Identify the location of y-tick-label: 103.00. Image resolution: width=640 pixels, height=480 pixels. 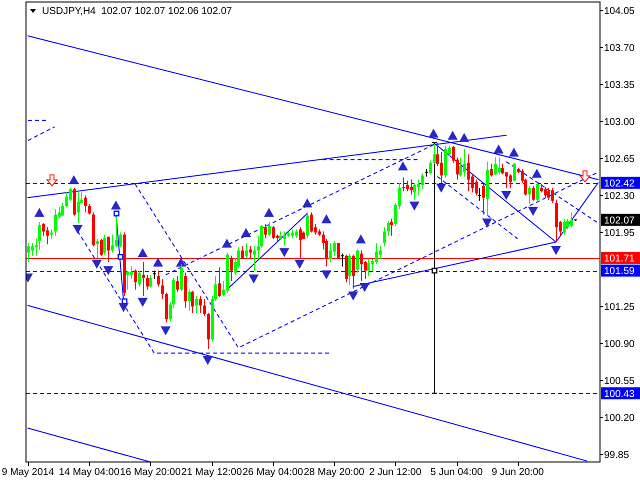
(620, 122).